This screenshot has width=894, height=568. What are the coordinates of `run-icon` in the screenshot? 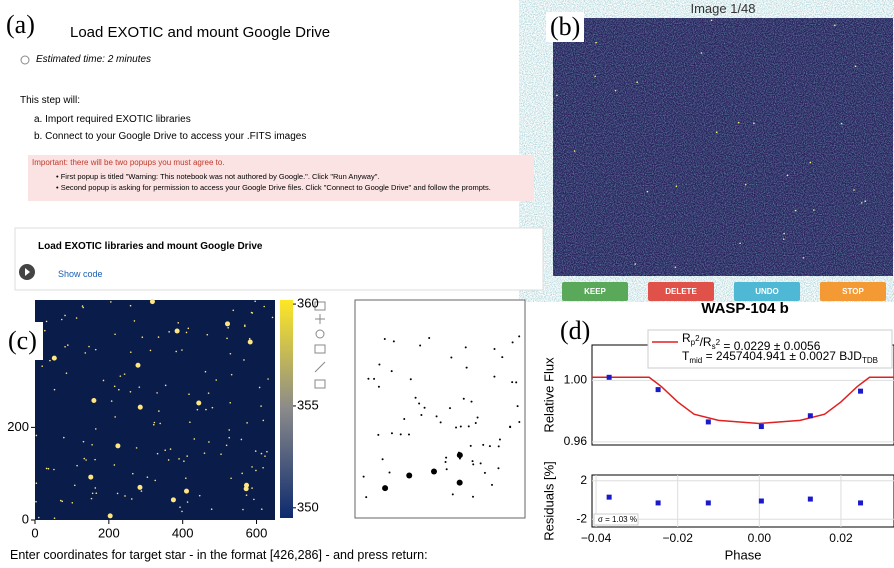 It's located at (27, 272).